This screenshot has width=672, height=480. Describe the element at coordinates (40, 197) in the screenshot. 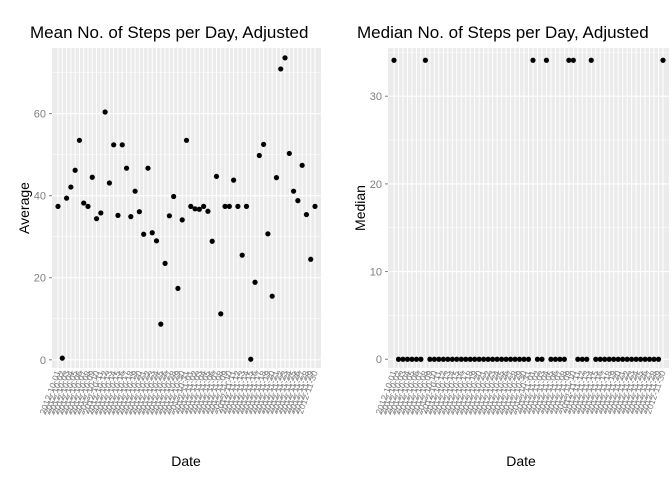

I see `y-tick-label: 40` at that location.